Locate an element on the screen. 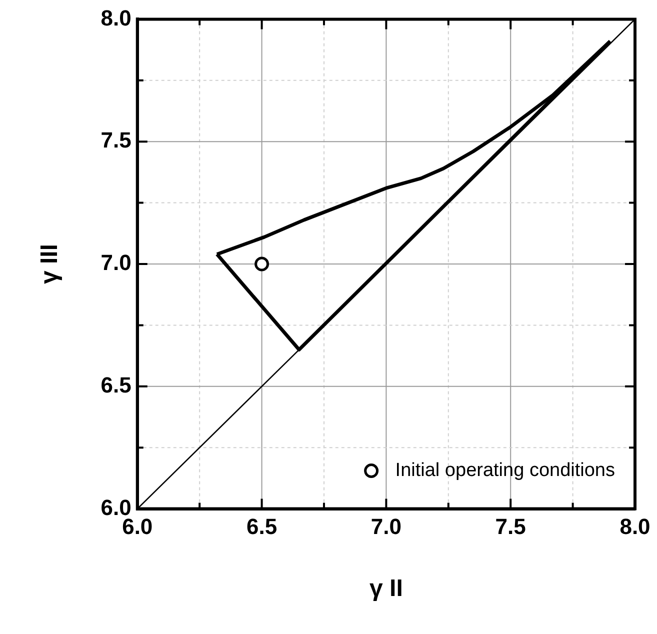 The image size is (657, 634). x-tick-label: 7.5 is located at coordinates (510, 527).